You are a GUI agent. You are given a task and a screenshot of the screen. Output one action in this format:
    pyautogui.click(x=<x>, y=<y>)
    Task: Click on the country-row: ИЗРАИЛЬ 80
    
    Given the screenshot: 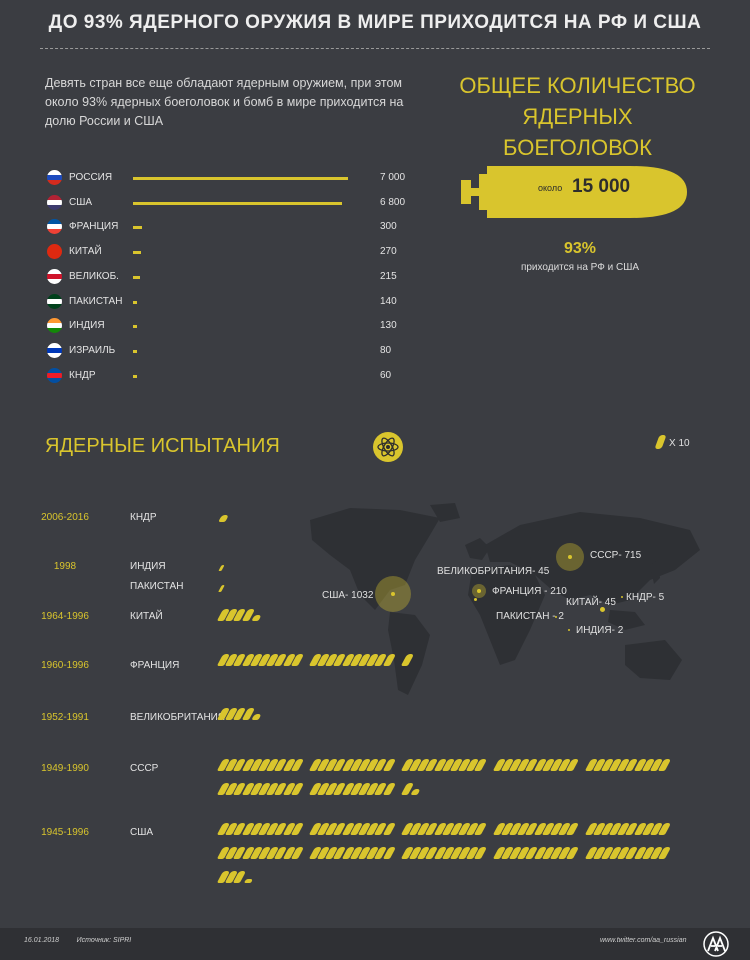 What is the action you would take?
    pyautogui.click(x=230, y=350)
    